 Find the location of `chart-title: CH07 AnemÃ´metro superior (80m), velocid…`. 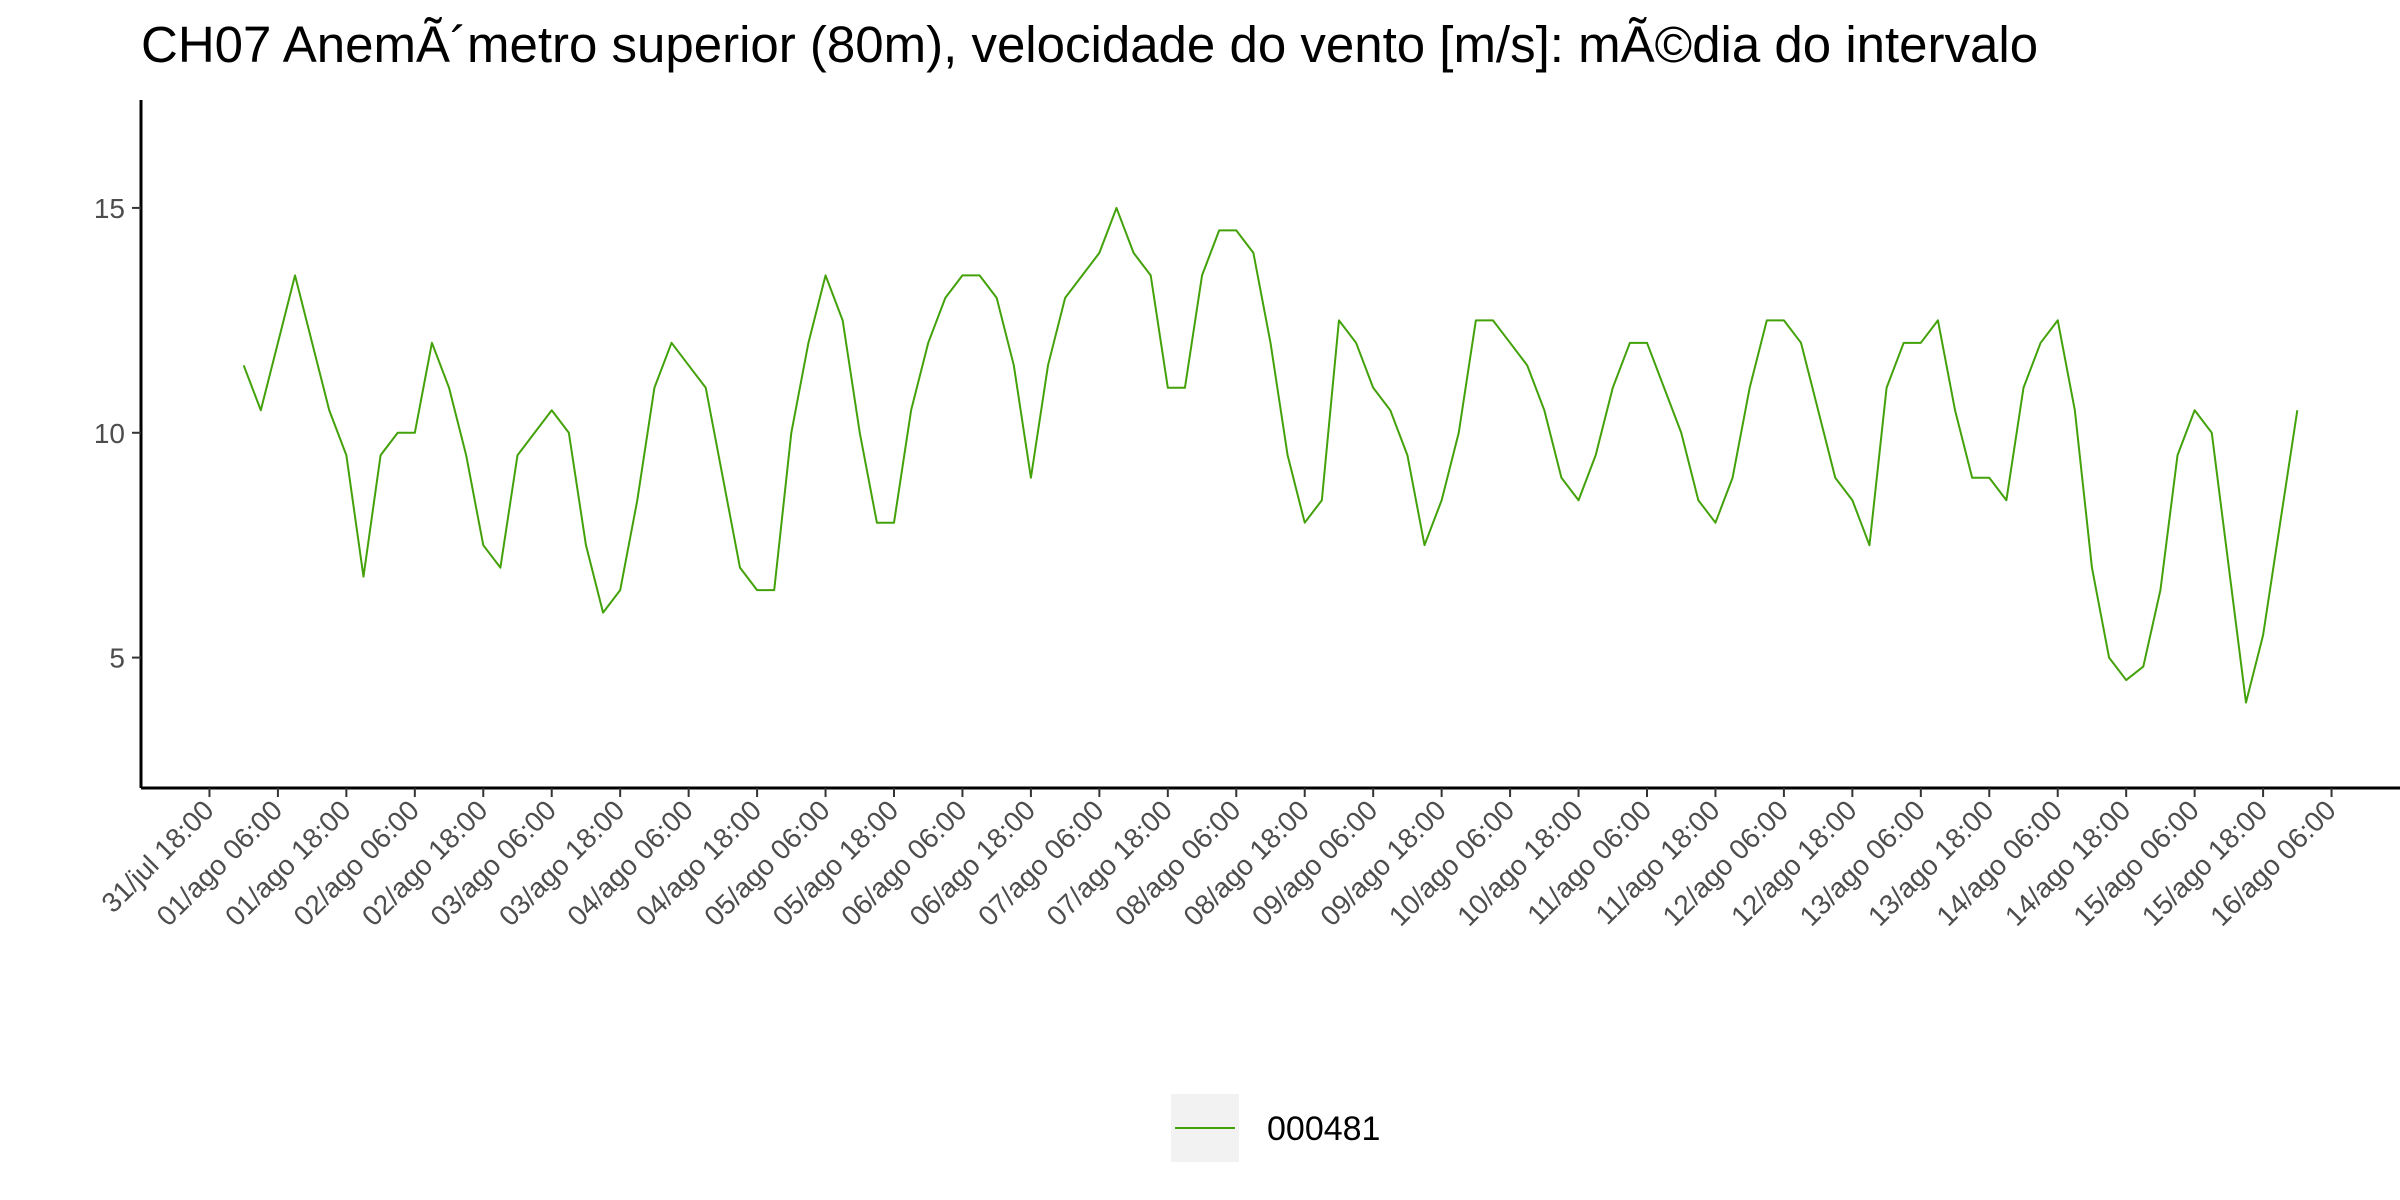

chart-title: CH07 AnemÃ´metro superior (80m), velocid… is located at coordinates (1089, 44).